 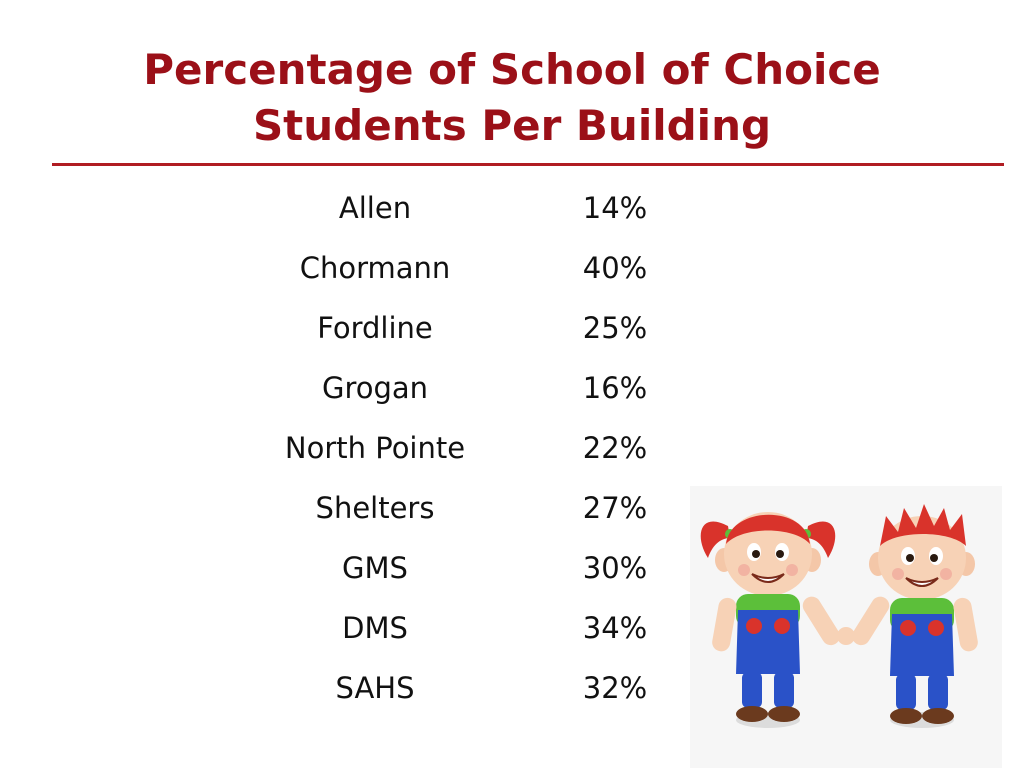 What do you see at coordinates (615, 328) in the screenshot?
I see `building-percent: 25%` at bounding box center [615, 328].